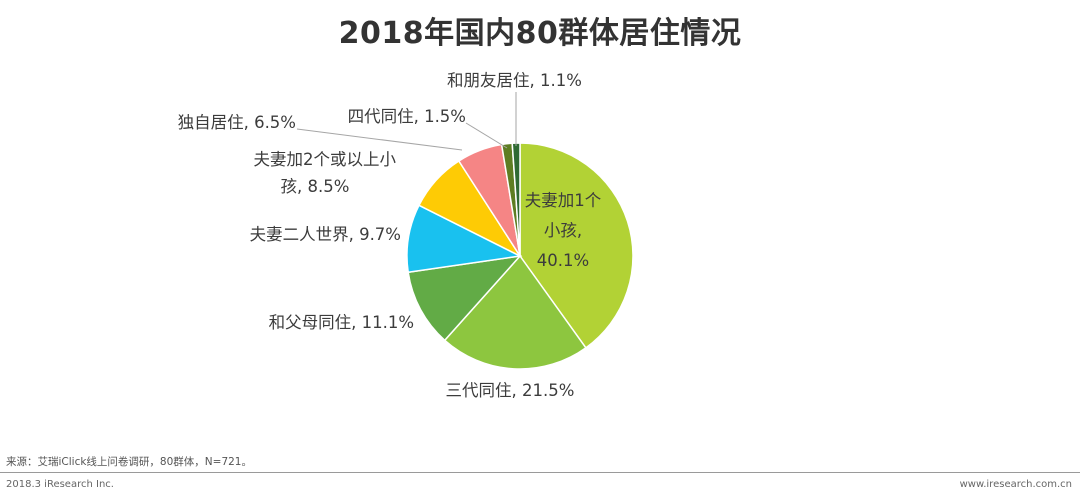 The image size is (1080, 497). Describe the element at coordinates (540, 33) in the screenshot. I see `chart-title: 2018年国内80群体居住情况` at that location.